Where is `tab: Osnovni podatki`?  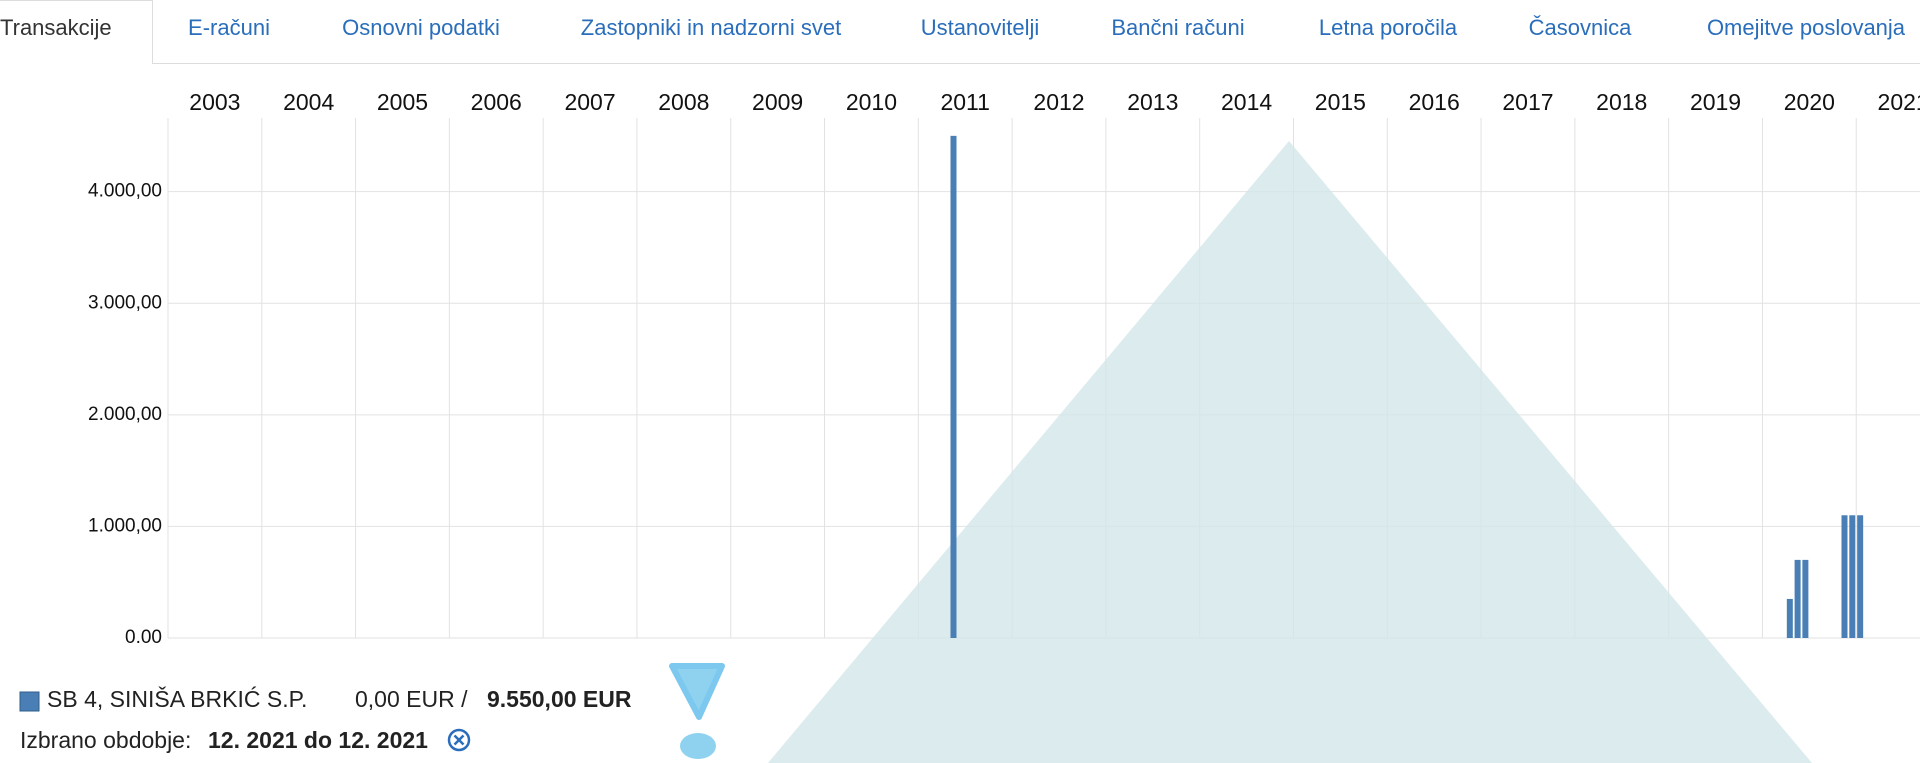
tab: Osnovni podatki is located at coordinates (421, 27).